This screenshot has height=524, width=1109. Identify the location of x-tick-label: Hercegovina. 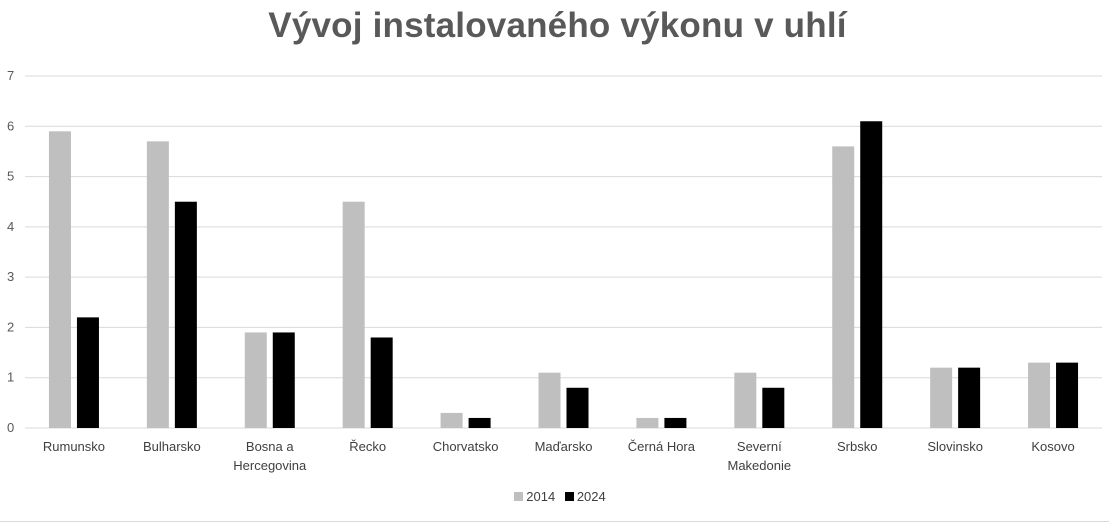
(270, 465).